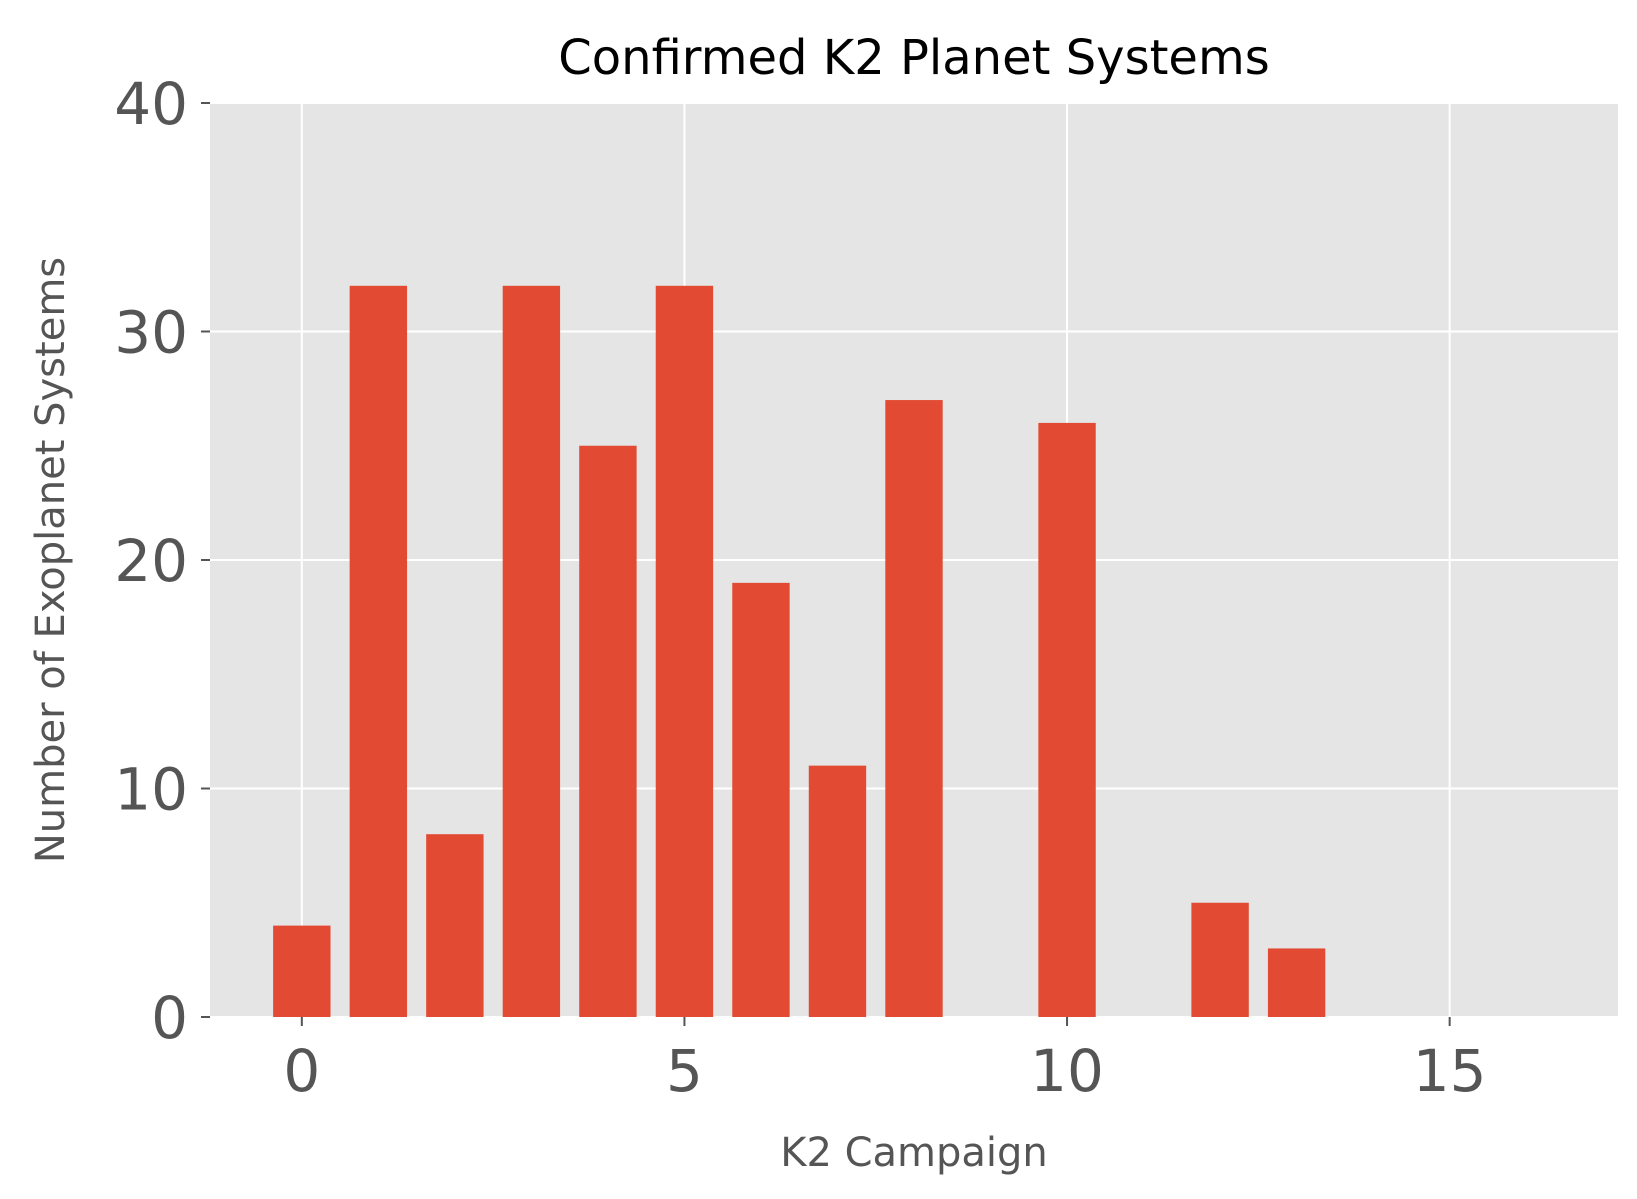 Image resolution: width=1637 pixels, height=1199 pixels. I want to click on y-tick-label: 20, so click(151, 561).